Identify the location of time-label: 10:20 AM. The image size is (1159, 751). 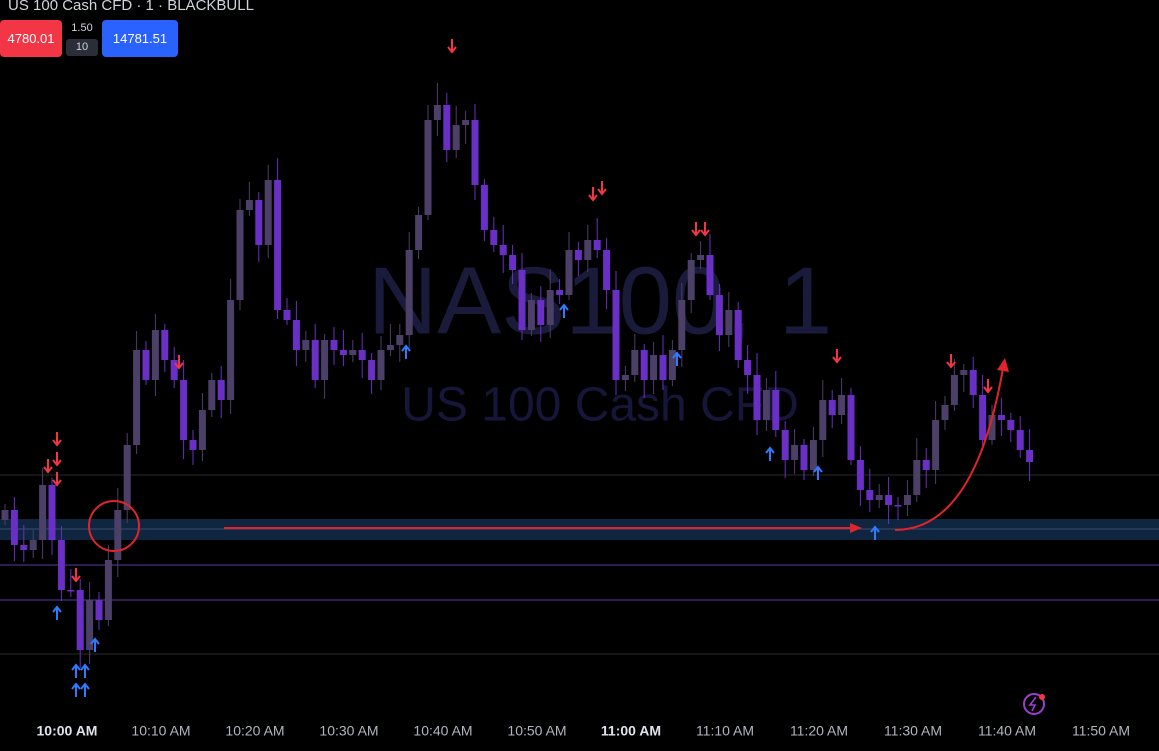
(254, 731).